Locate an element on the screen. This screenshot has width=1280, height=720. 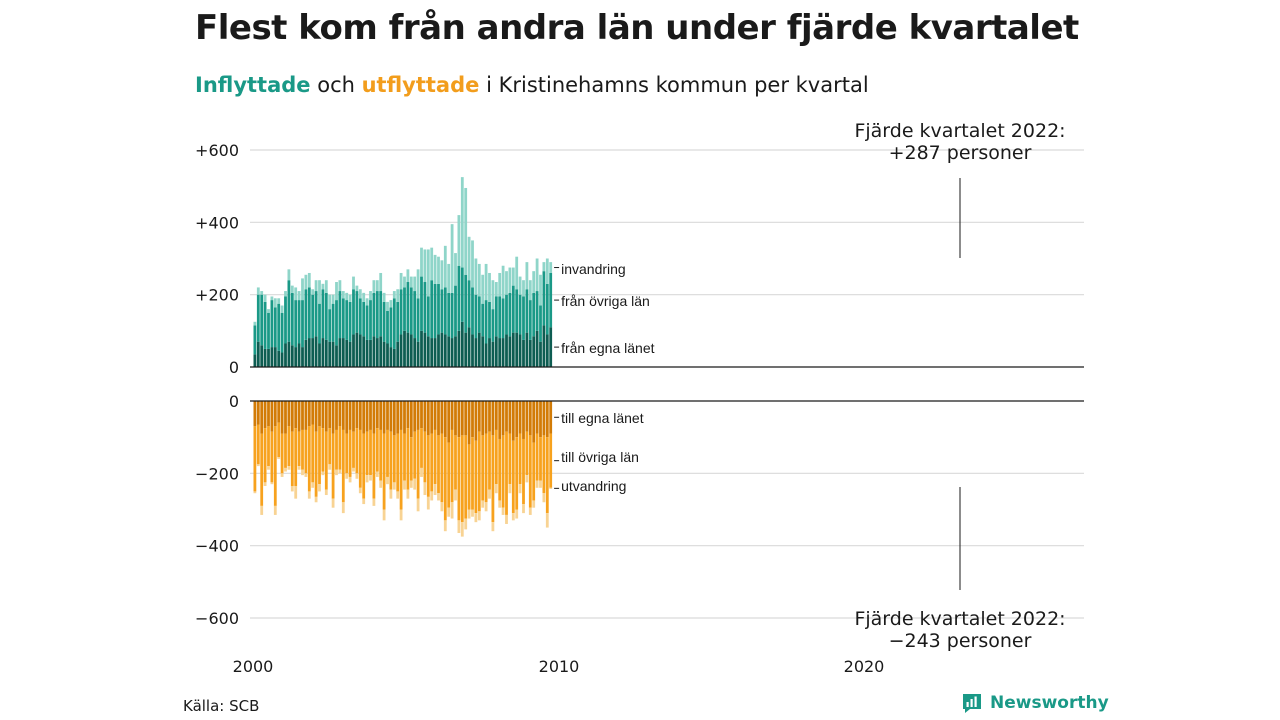
bar-chart-icon is located at coordinates (972, 703).